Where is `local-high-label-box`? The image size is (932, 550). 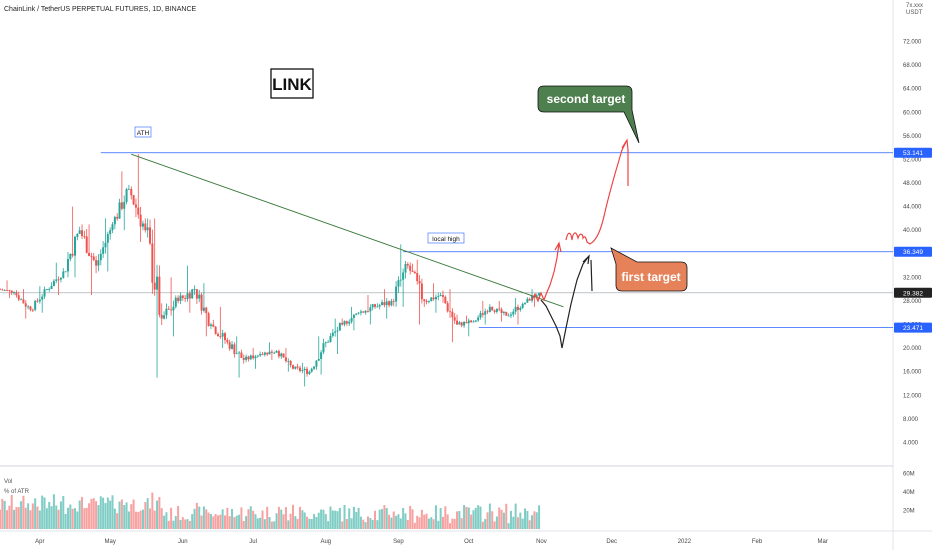 local-high-label-box is located at coordinates (446, 238).